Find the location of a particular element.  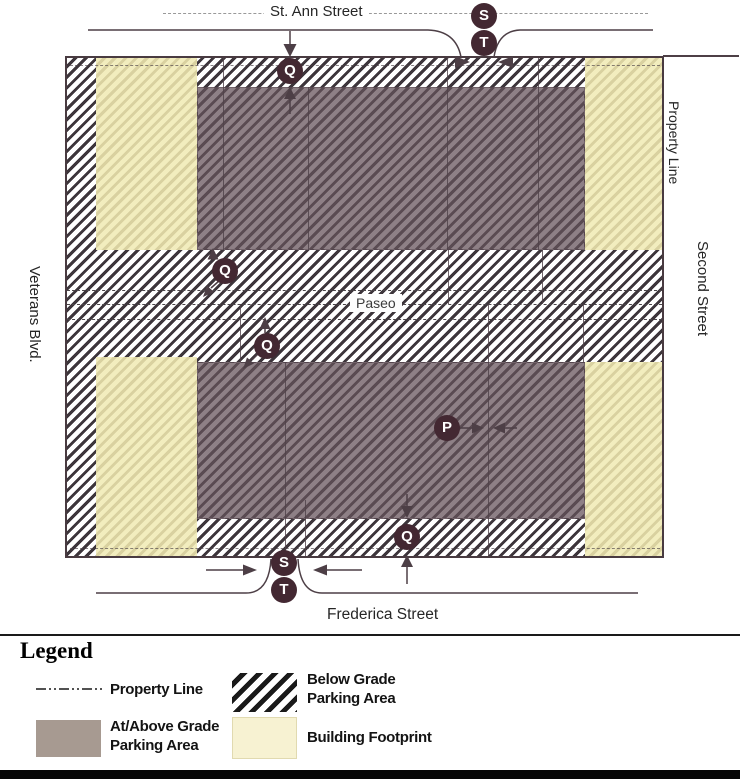

legend-label-below-grade: Below Grade Parking Area is located at coordinates (351, 689).